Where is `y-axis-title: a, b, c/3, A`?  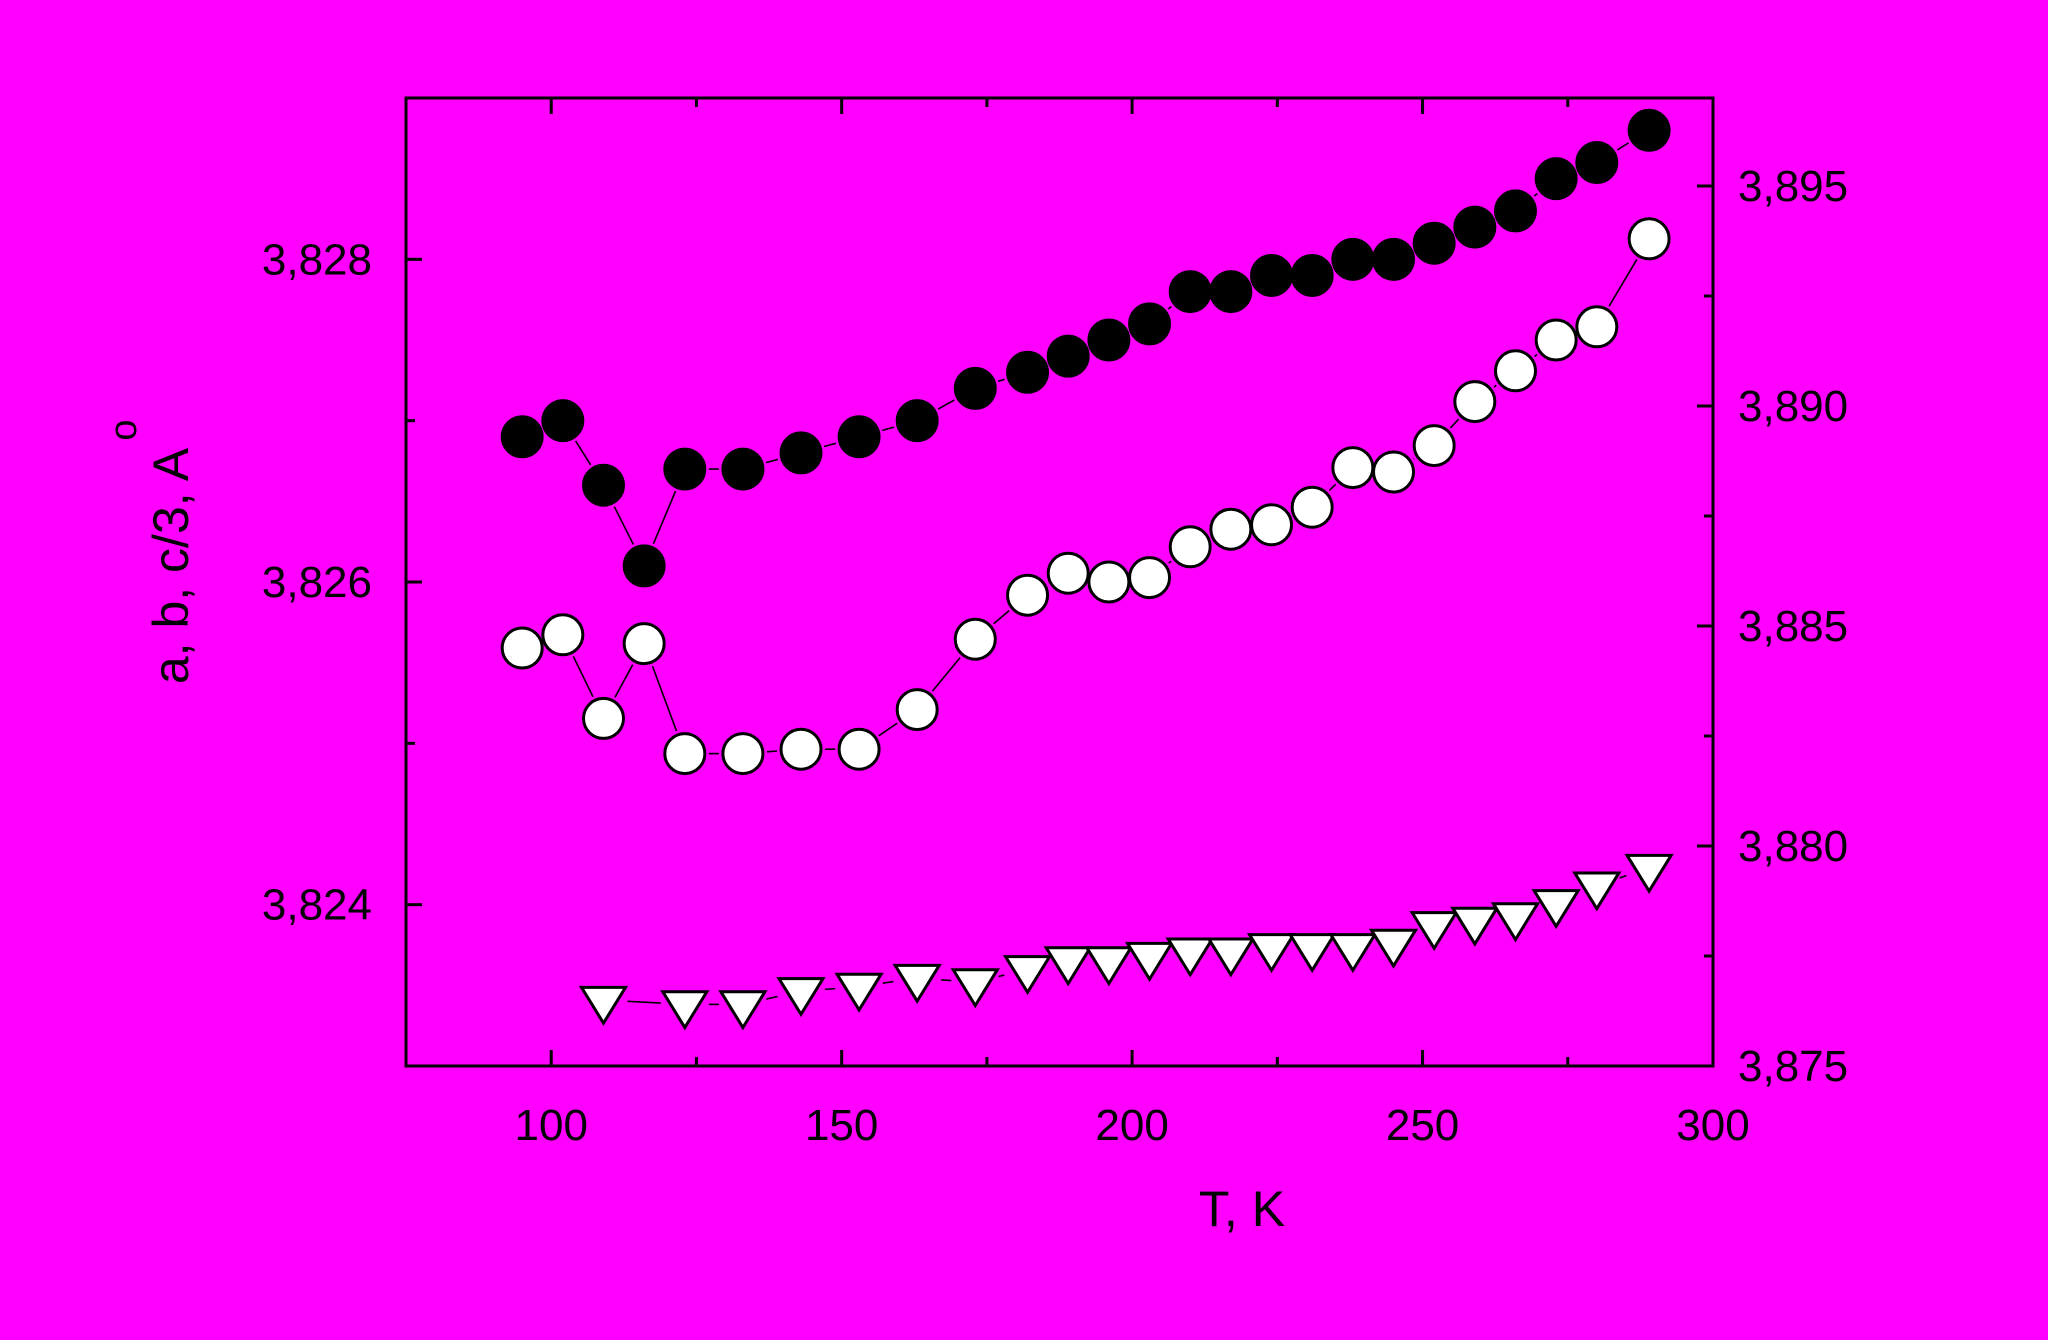 y-axis-title: a, b, c/3, A is located at coordinates (171, 565).